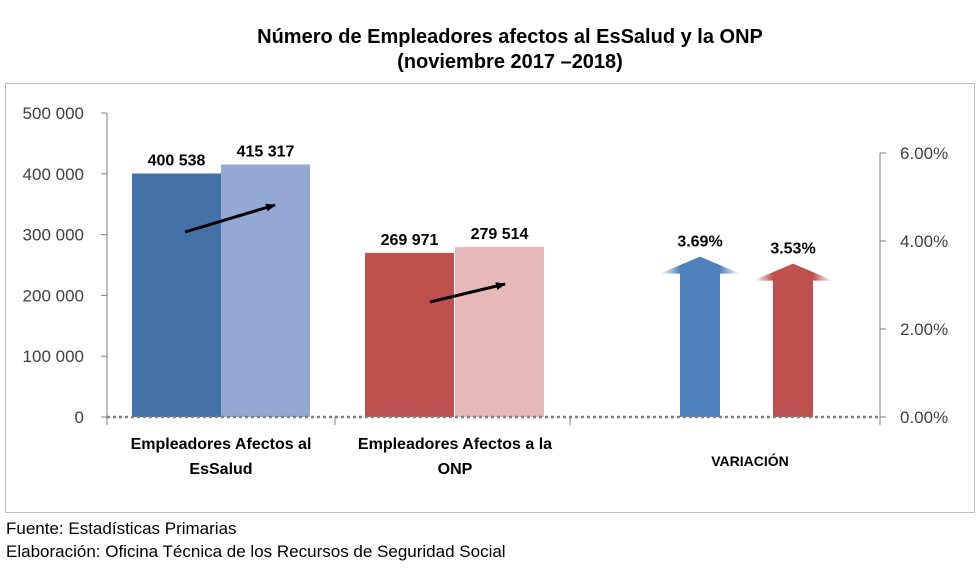 The image size is (980, 576). Describe the element at coordinates (750, 460) in the screenshot. I see `category-label: VARIACIÓN` at that location.